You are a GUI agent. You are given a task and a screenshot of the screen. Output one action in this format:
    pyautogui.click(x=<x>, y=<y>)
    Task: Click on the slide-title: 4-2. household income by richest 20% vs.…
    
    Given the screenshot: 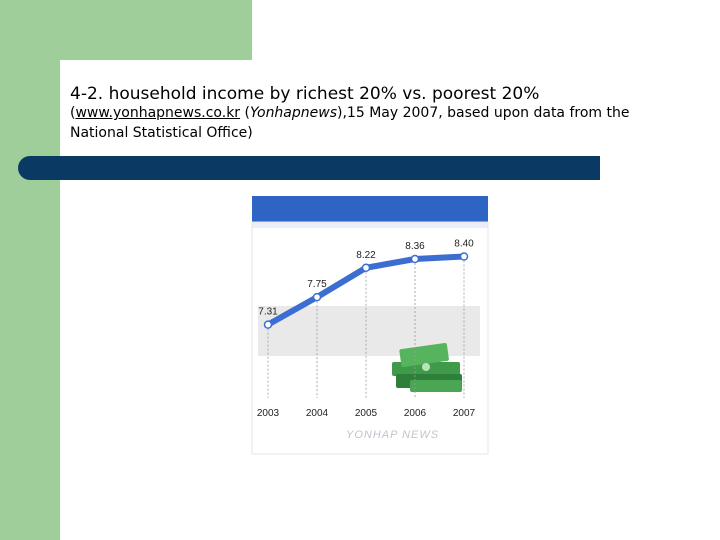 What is the action you would take?
    pyautogui.click(x=305, y=94)
    